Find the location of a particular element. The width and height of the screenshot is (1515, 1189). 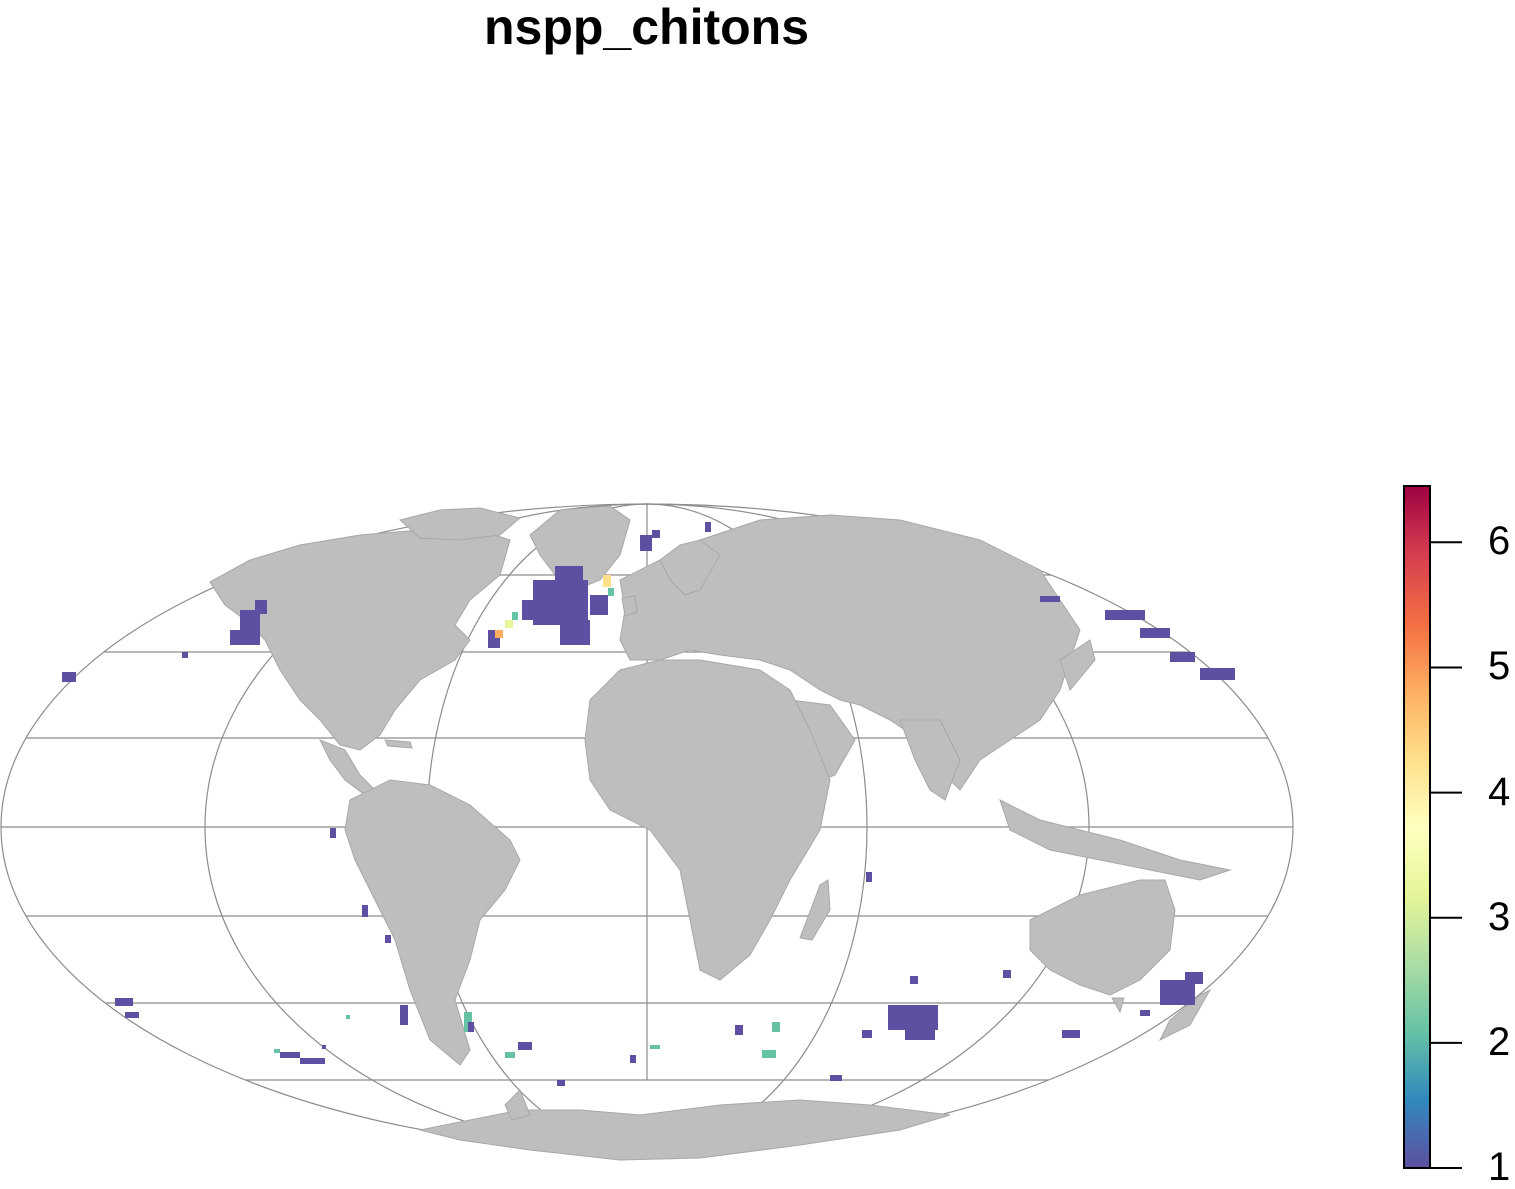

arctic-islands is located at coordinates (460, 524).